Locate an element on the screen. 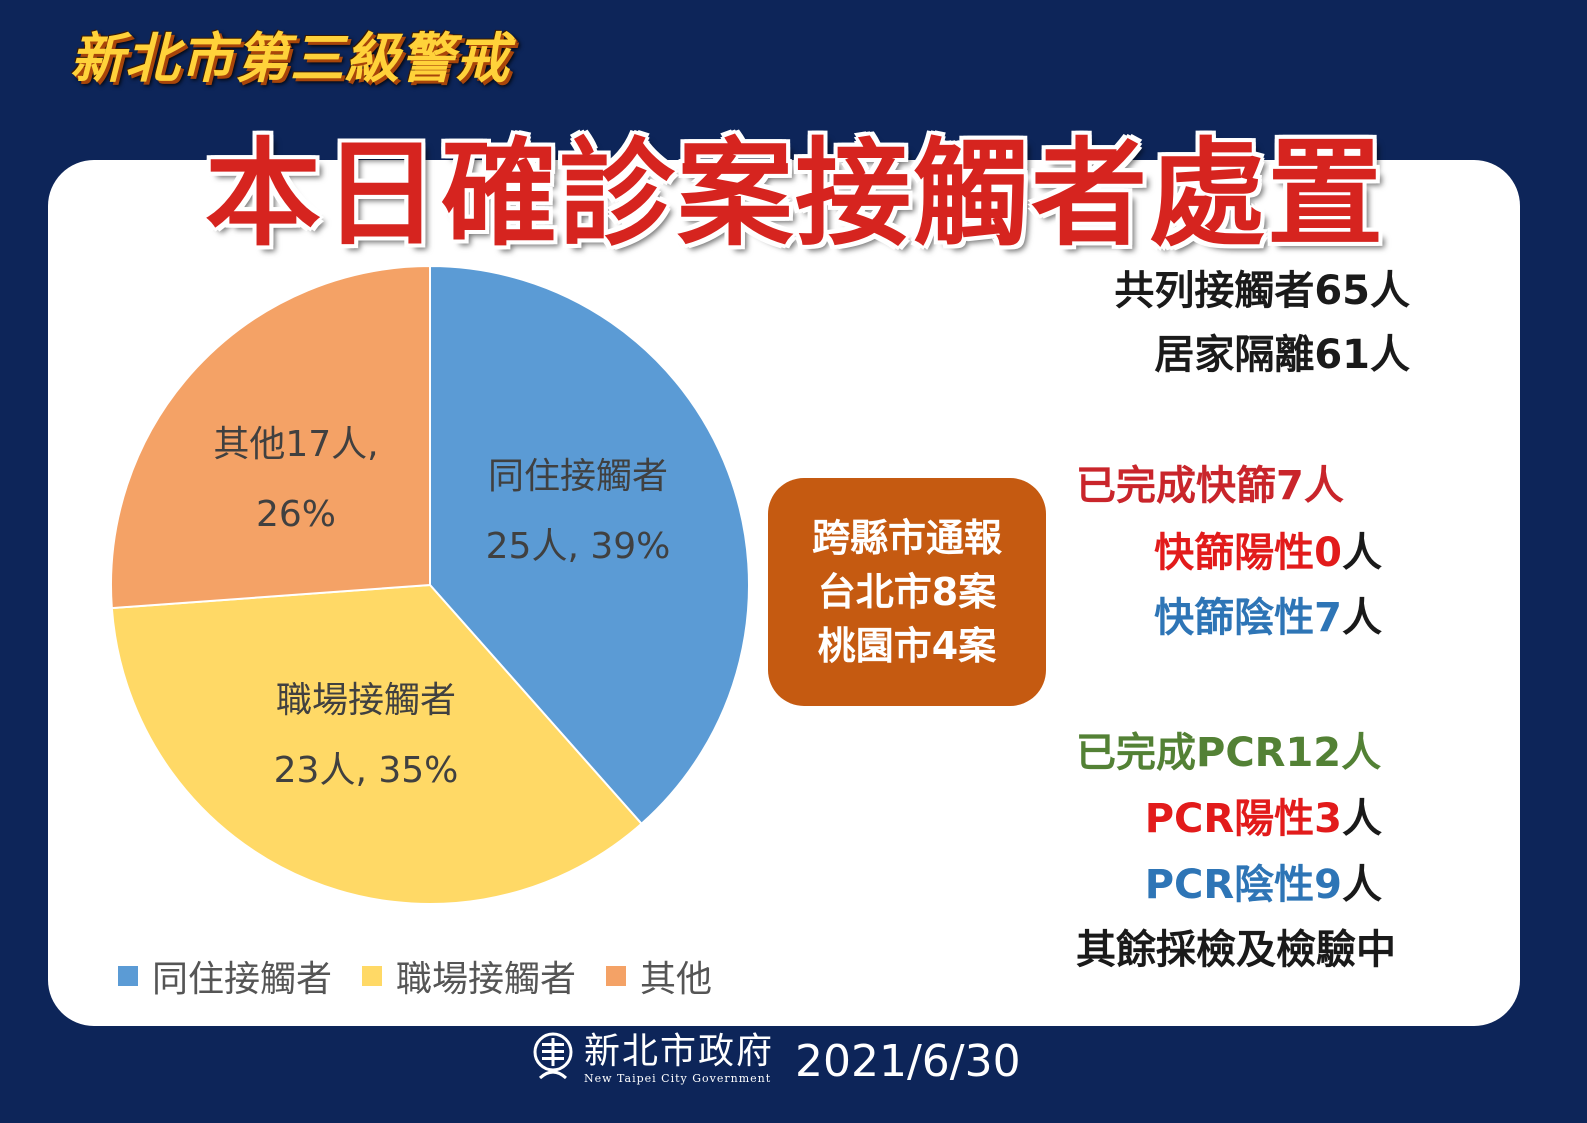 This screenshot has height=1123, width=1587. stat-rapid-done: 已完成快篩7人 is located at coordinates (1210, 486).